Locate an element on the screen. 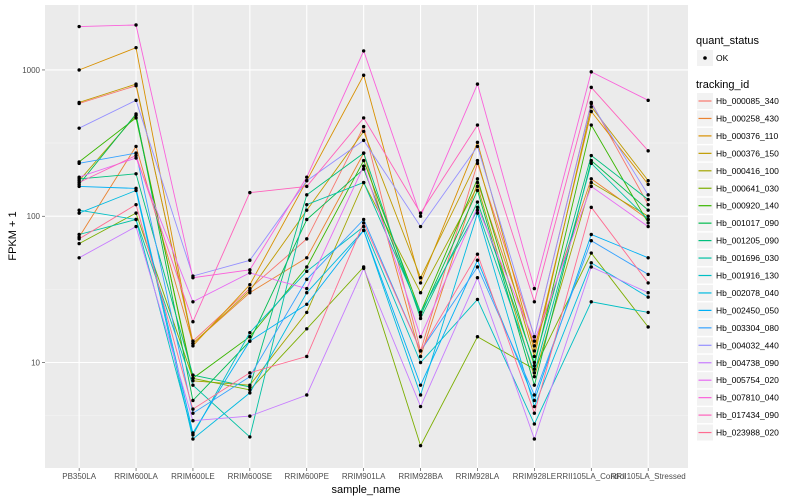 The width and height of the screenshot is (800, 500). x-tick-label: RRIM600LE is located at coordinates (193, 476).